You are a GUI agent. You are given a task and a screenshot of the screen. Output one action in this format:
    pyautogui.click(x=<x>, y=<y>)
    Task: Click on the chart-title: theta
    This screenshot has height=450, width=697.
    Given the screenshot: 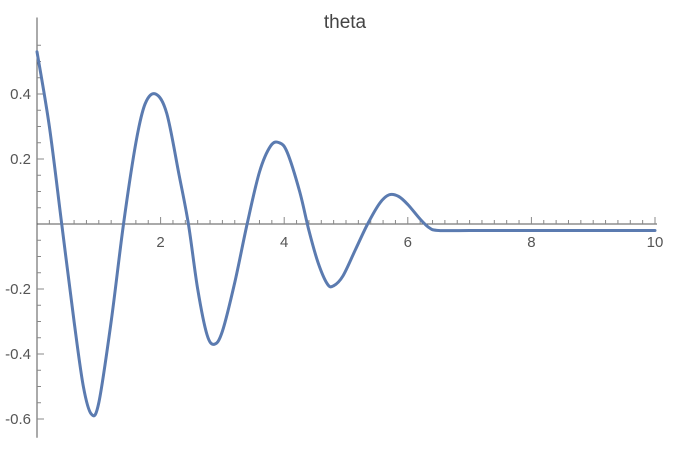 What is the action you would take?
    pyautogui.click(x=345, y=22)
    